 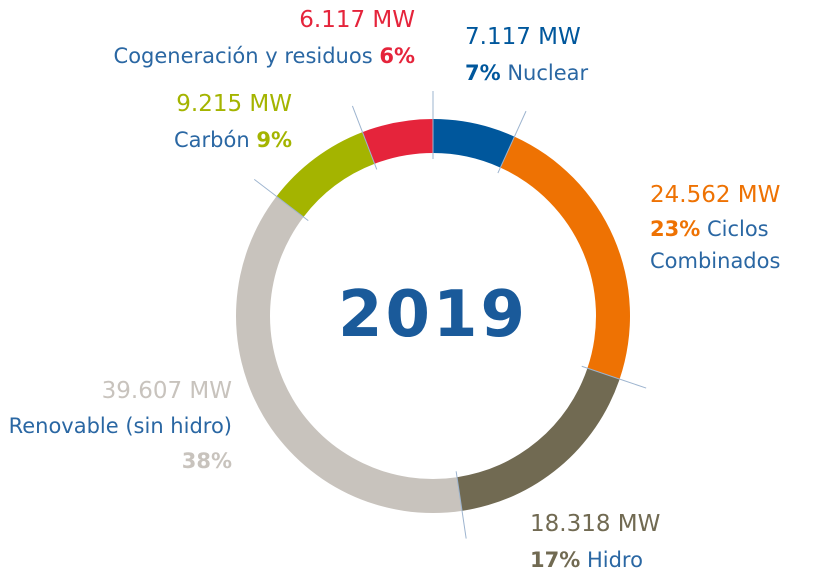 What do you see at coordinates (715, 195) in the screenshot?
I see `value-label: 24.562 MW` at bounding box center [715, 195].